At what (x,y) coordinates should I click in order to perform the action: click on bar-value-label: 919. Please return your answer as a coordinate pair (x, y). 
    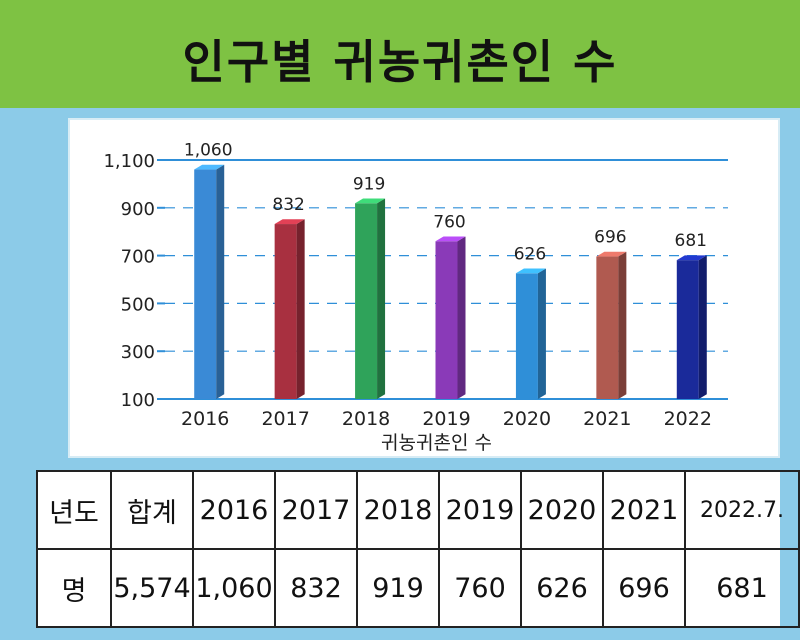
    Looking at the image, I should click on (369, 184).